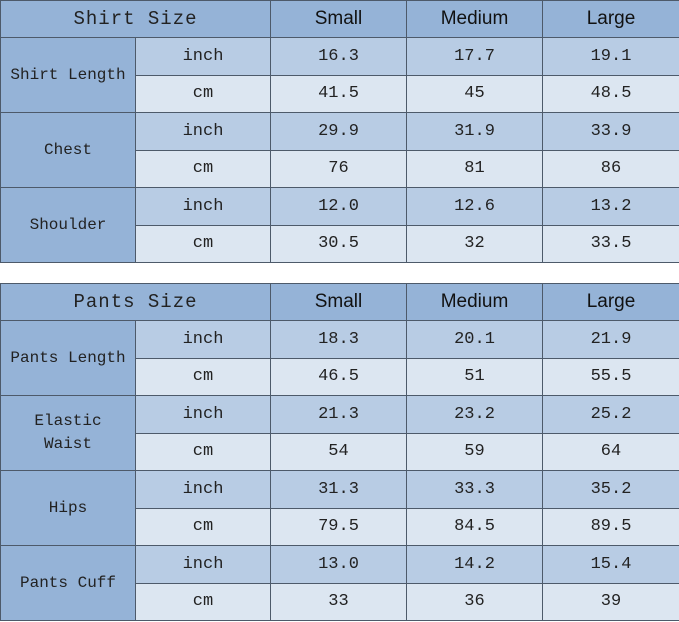 The height and width of the screenshot is (622, 679). What do you see at coordinates (610, 56) in the screenshot?
I see `value-cell: 19.1` at bounding box center [610, 56].